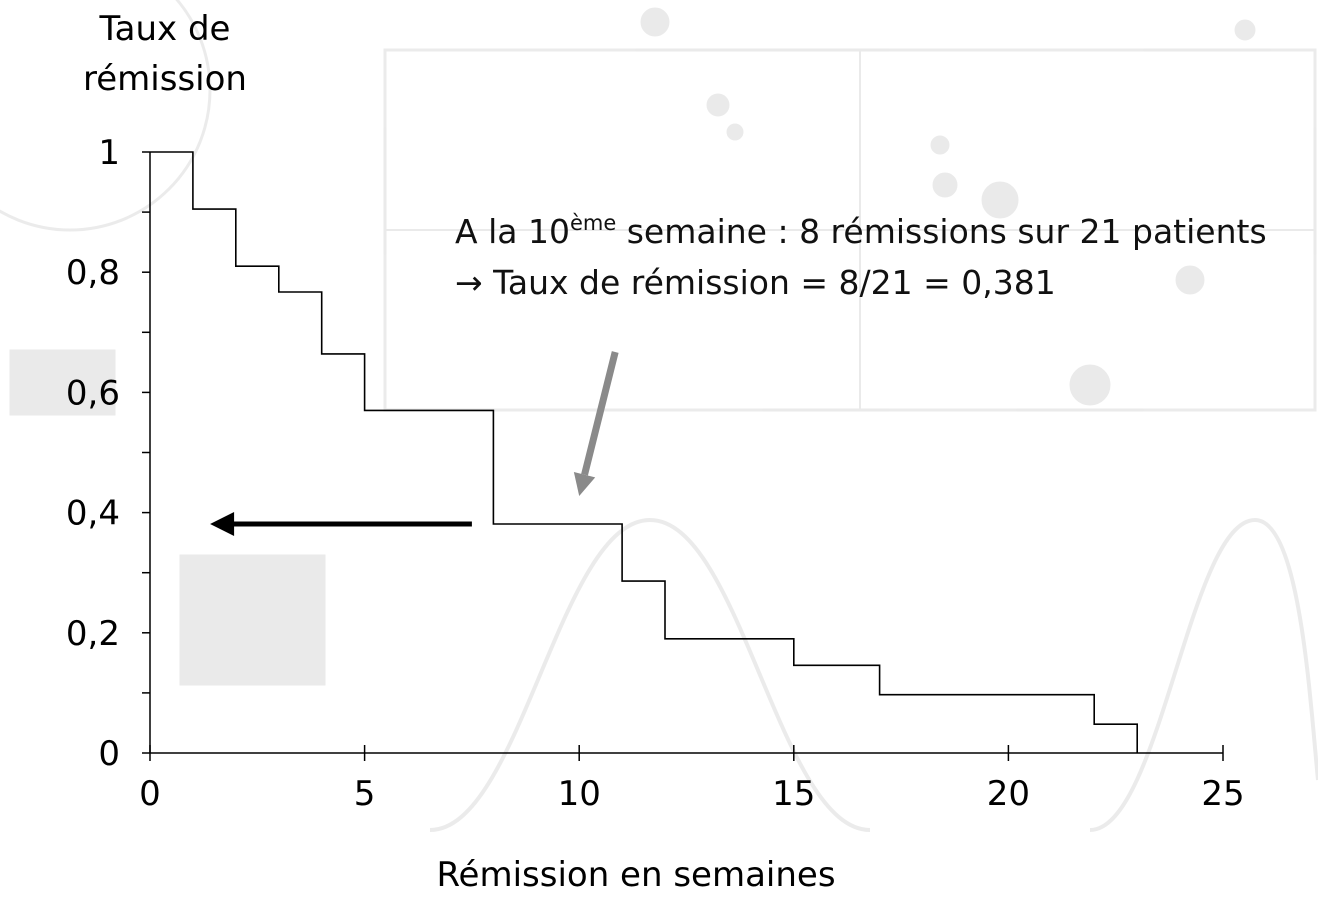 This screenshot has height=912, width=1318. I want to click on y-tick-label-4: 0,8, so click(93, 273).